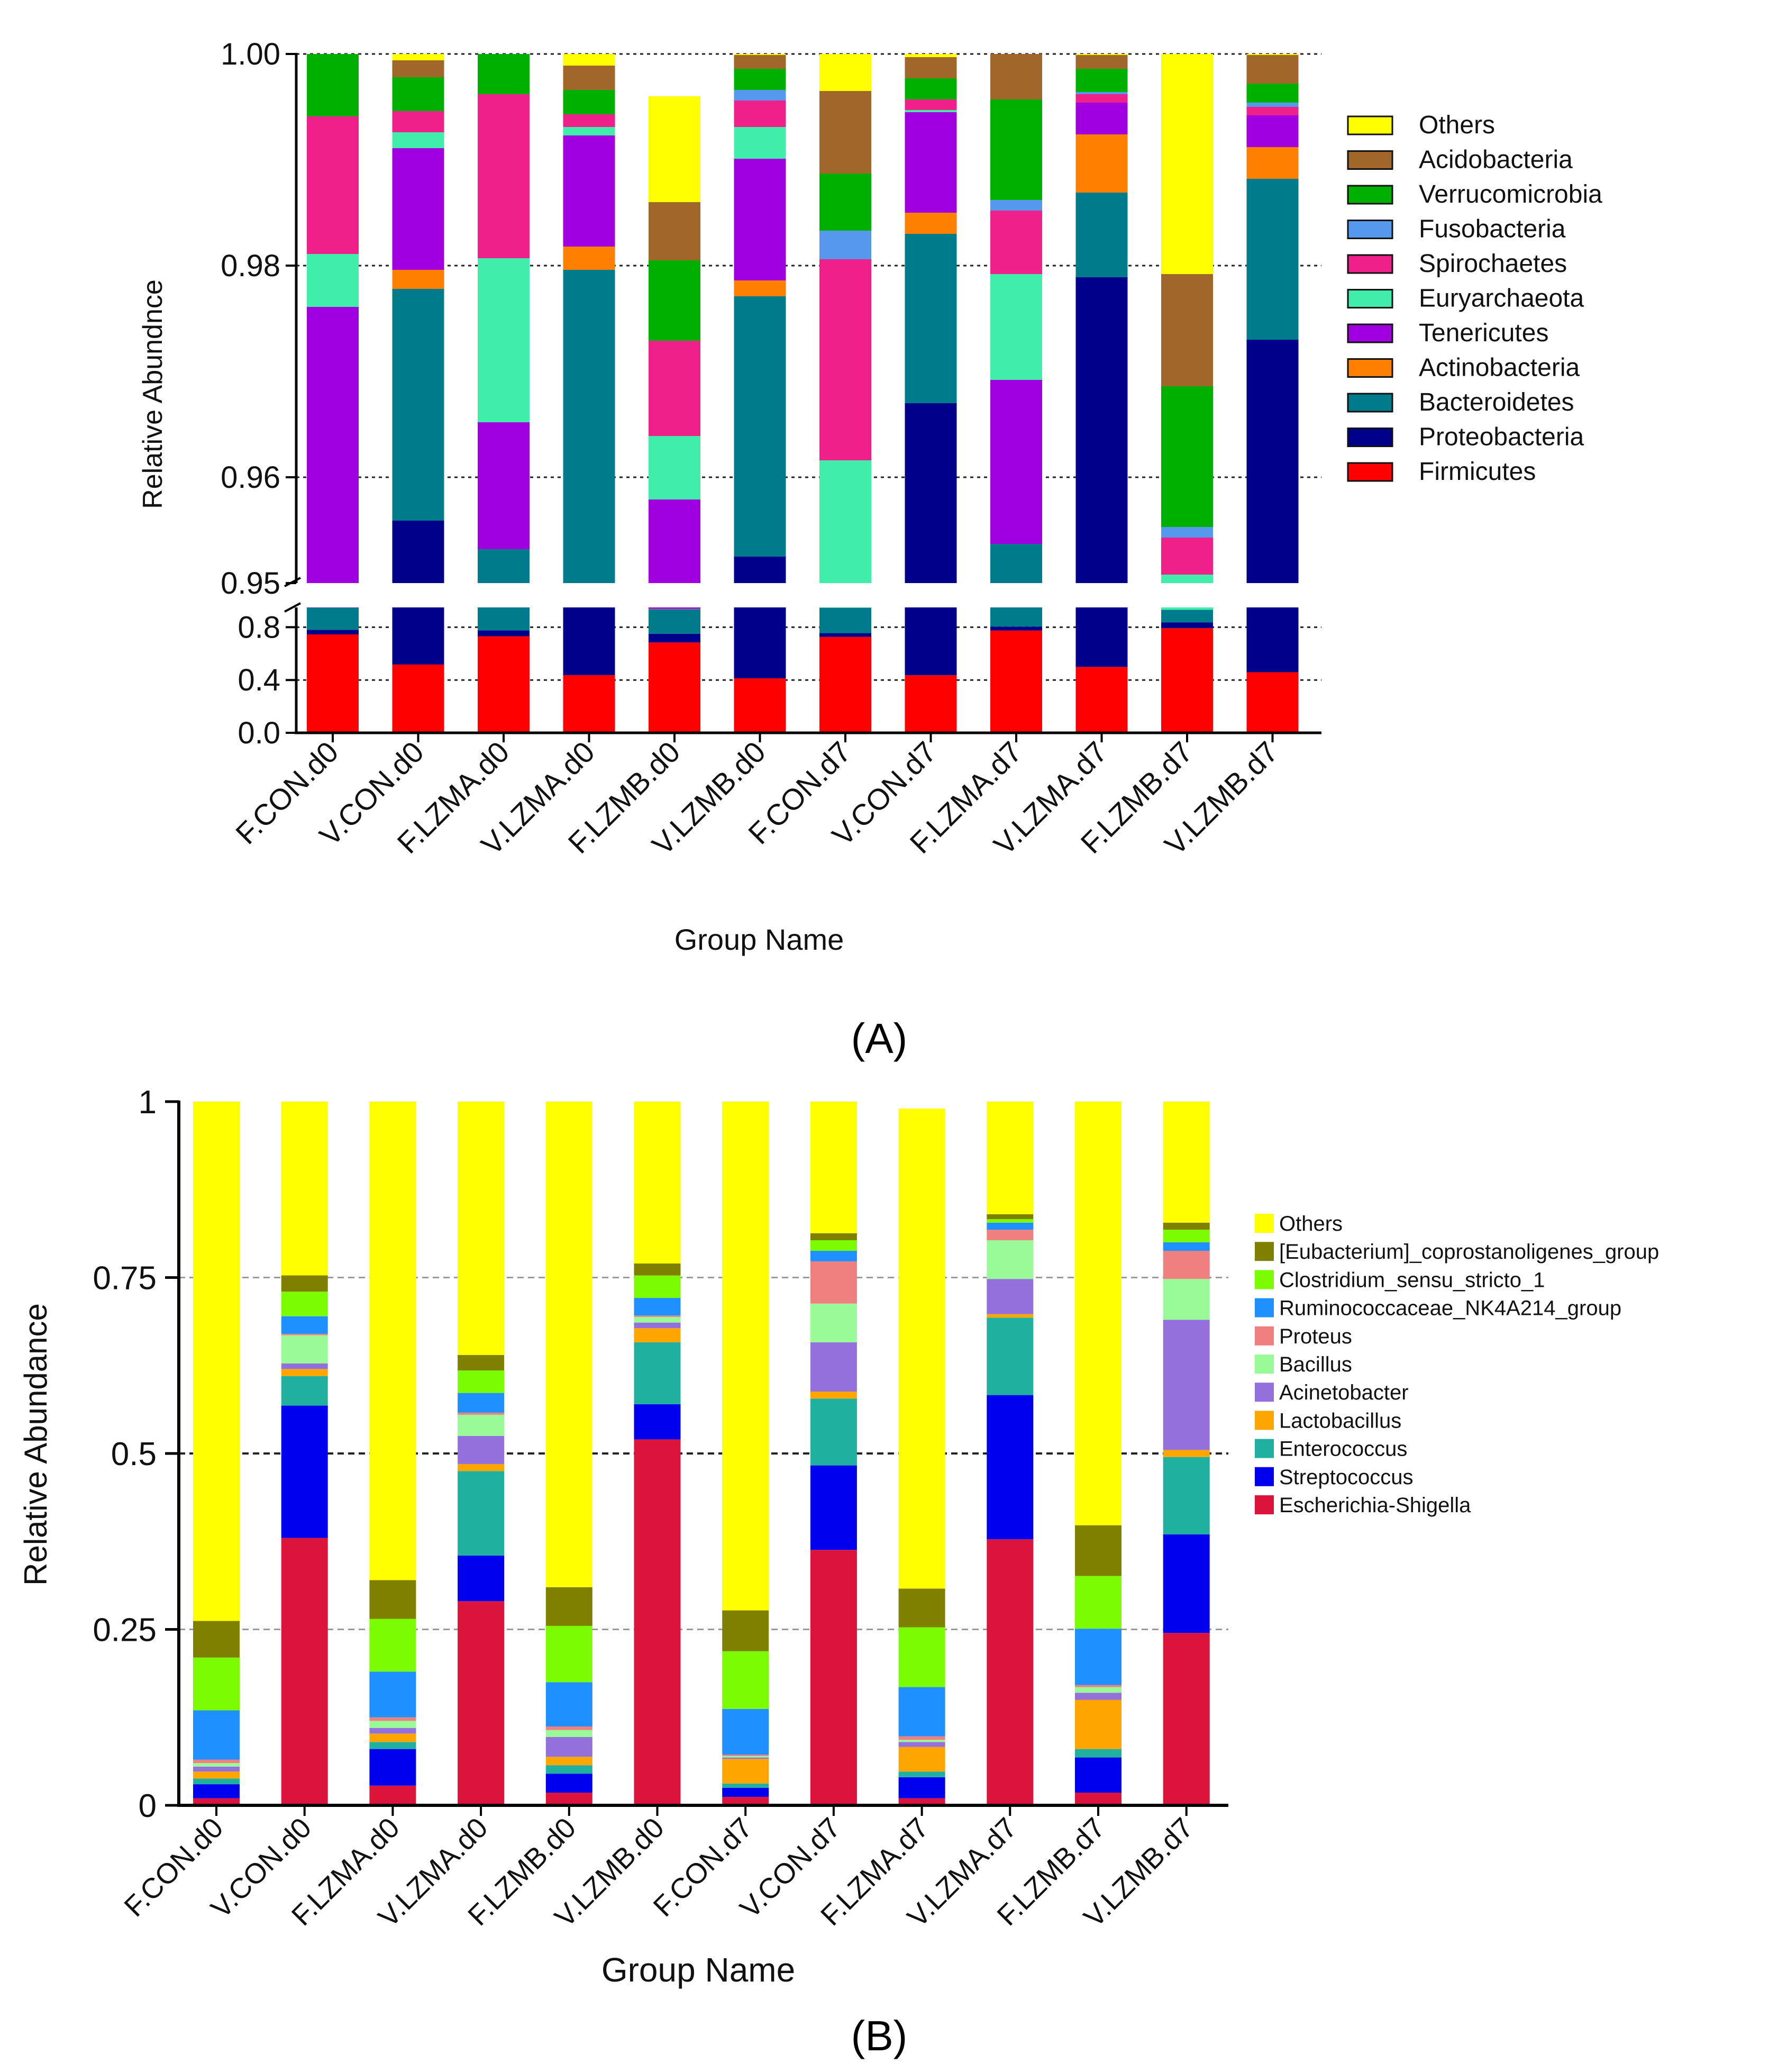  I want to click on chart-b-bar-escherichia-shigella-v-con-d7, so click(833, 1678).